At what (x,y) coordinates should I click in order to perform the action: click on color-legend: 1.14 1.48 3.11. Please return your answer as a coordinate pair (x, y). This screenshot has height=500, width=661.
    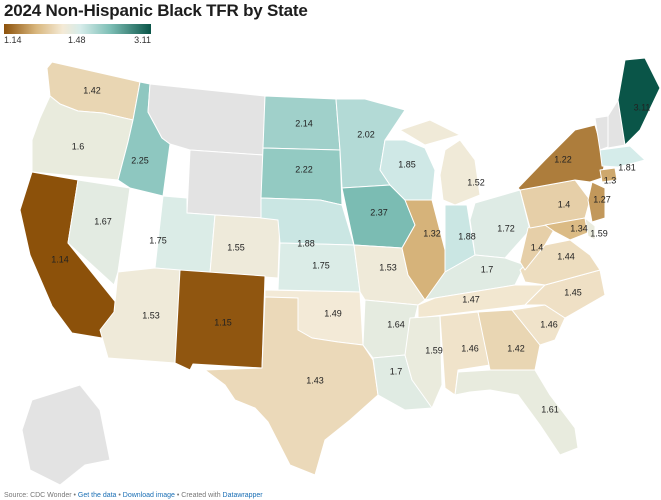
    Looking at the image, I should click on (77, 36).